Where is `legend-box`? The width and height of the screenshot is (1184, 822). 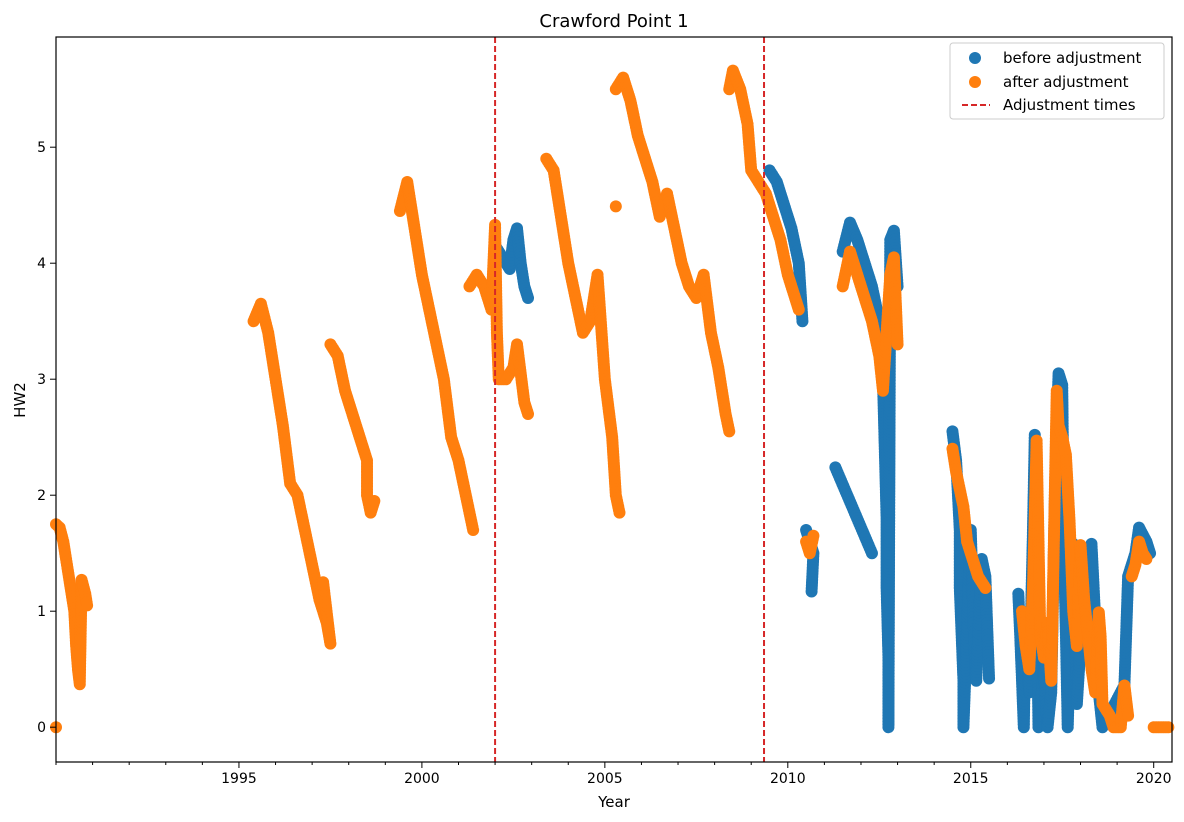
legend-box is located at coordinates (1057, 81).